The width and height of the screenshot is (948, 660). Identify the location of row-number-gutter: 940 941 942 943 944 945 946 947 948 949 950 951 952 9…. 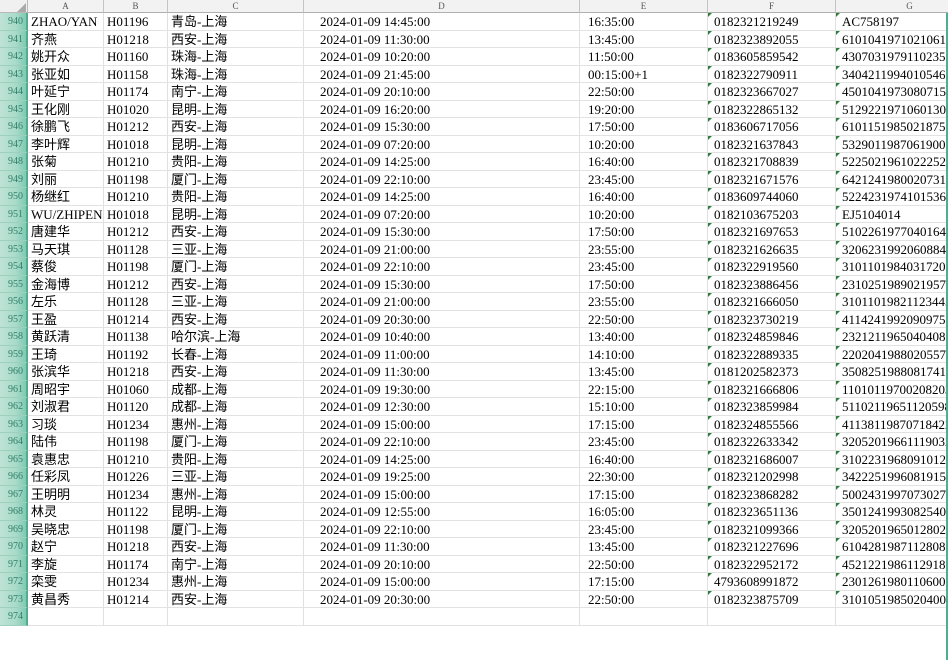
(14, 319).